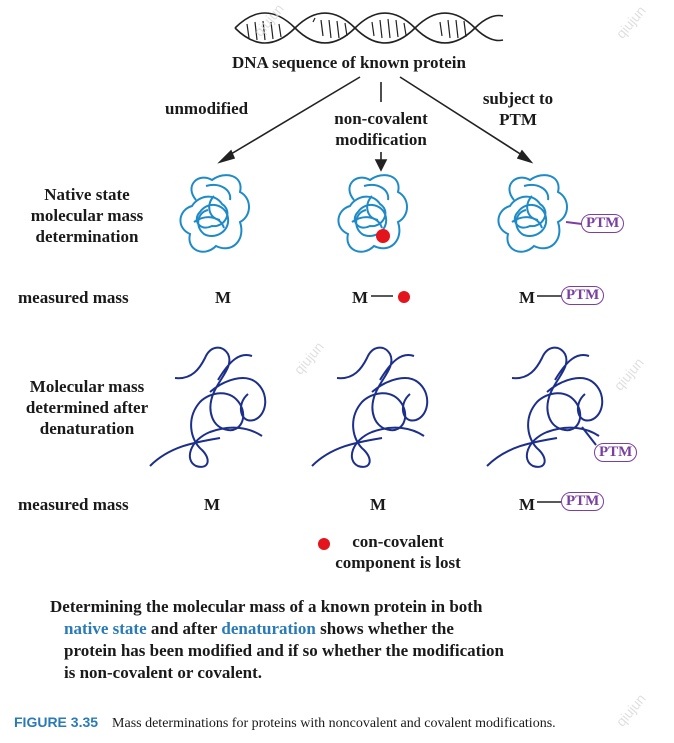  I want to click on summary-native-state: native state, so click(105, 628).